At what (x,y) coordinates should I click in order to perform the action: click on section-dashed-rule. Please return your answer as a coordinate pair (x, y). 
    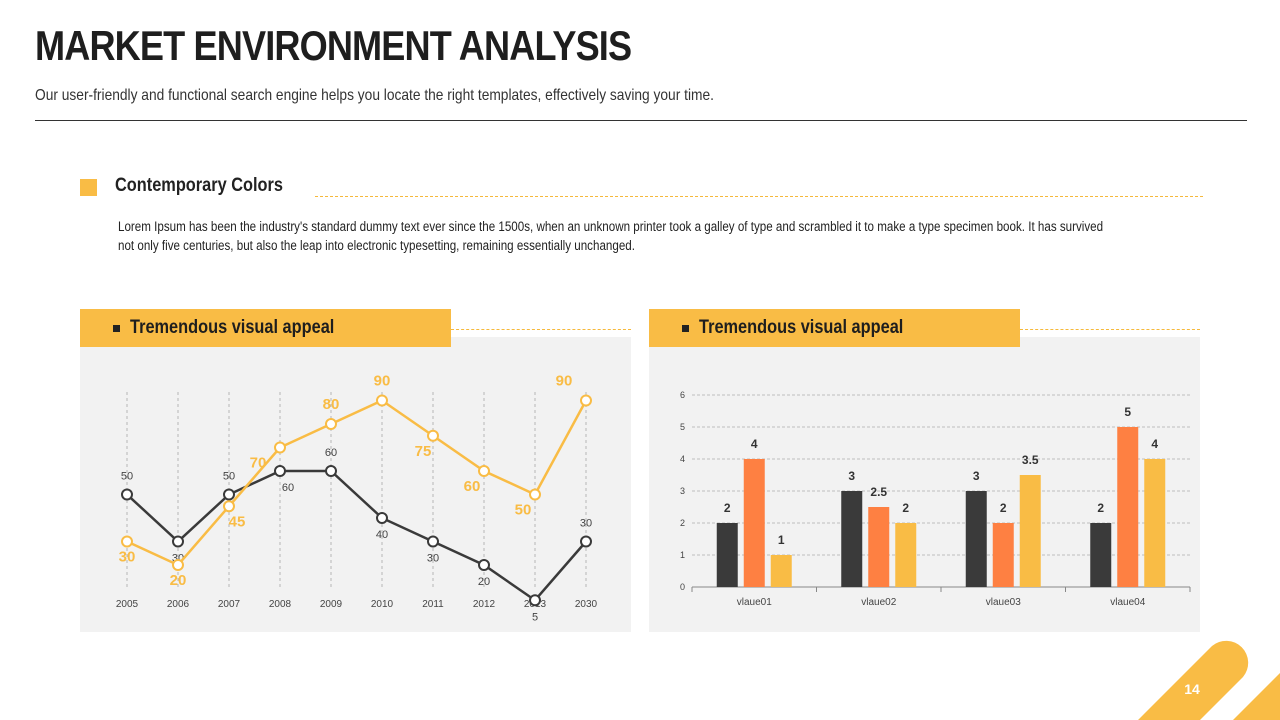
    Looking at the image, I should click on (759, 196).